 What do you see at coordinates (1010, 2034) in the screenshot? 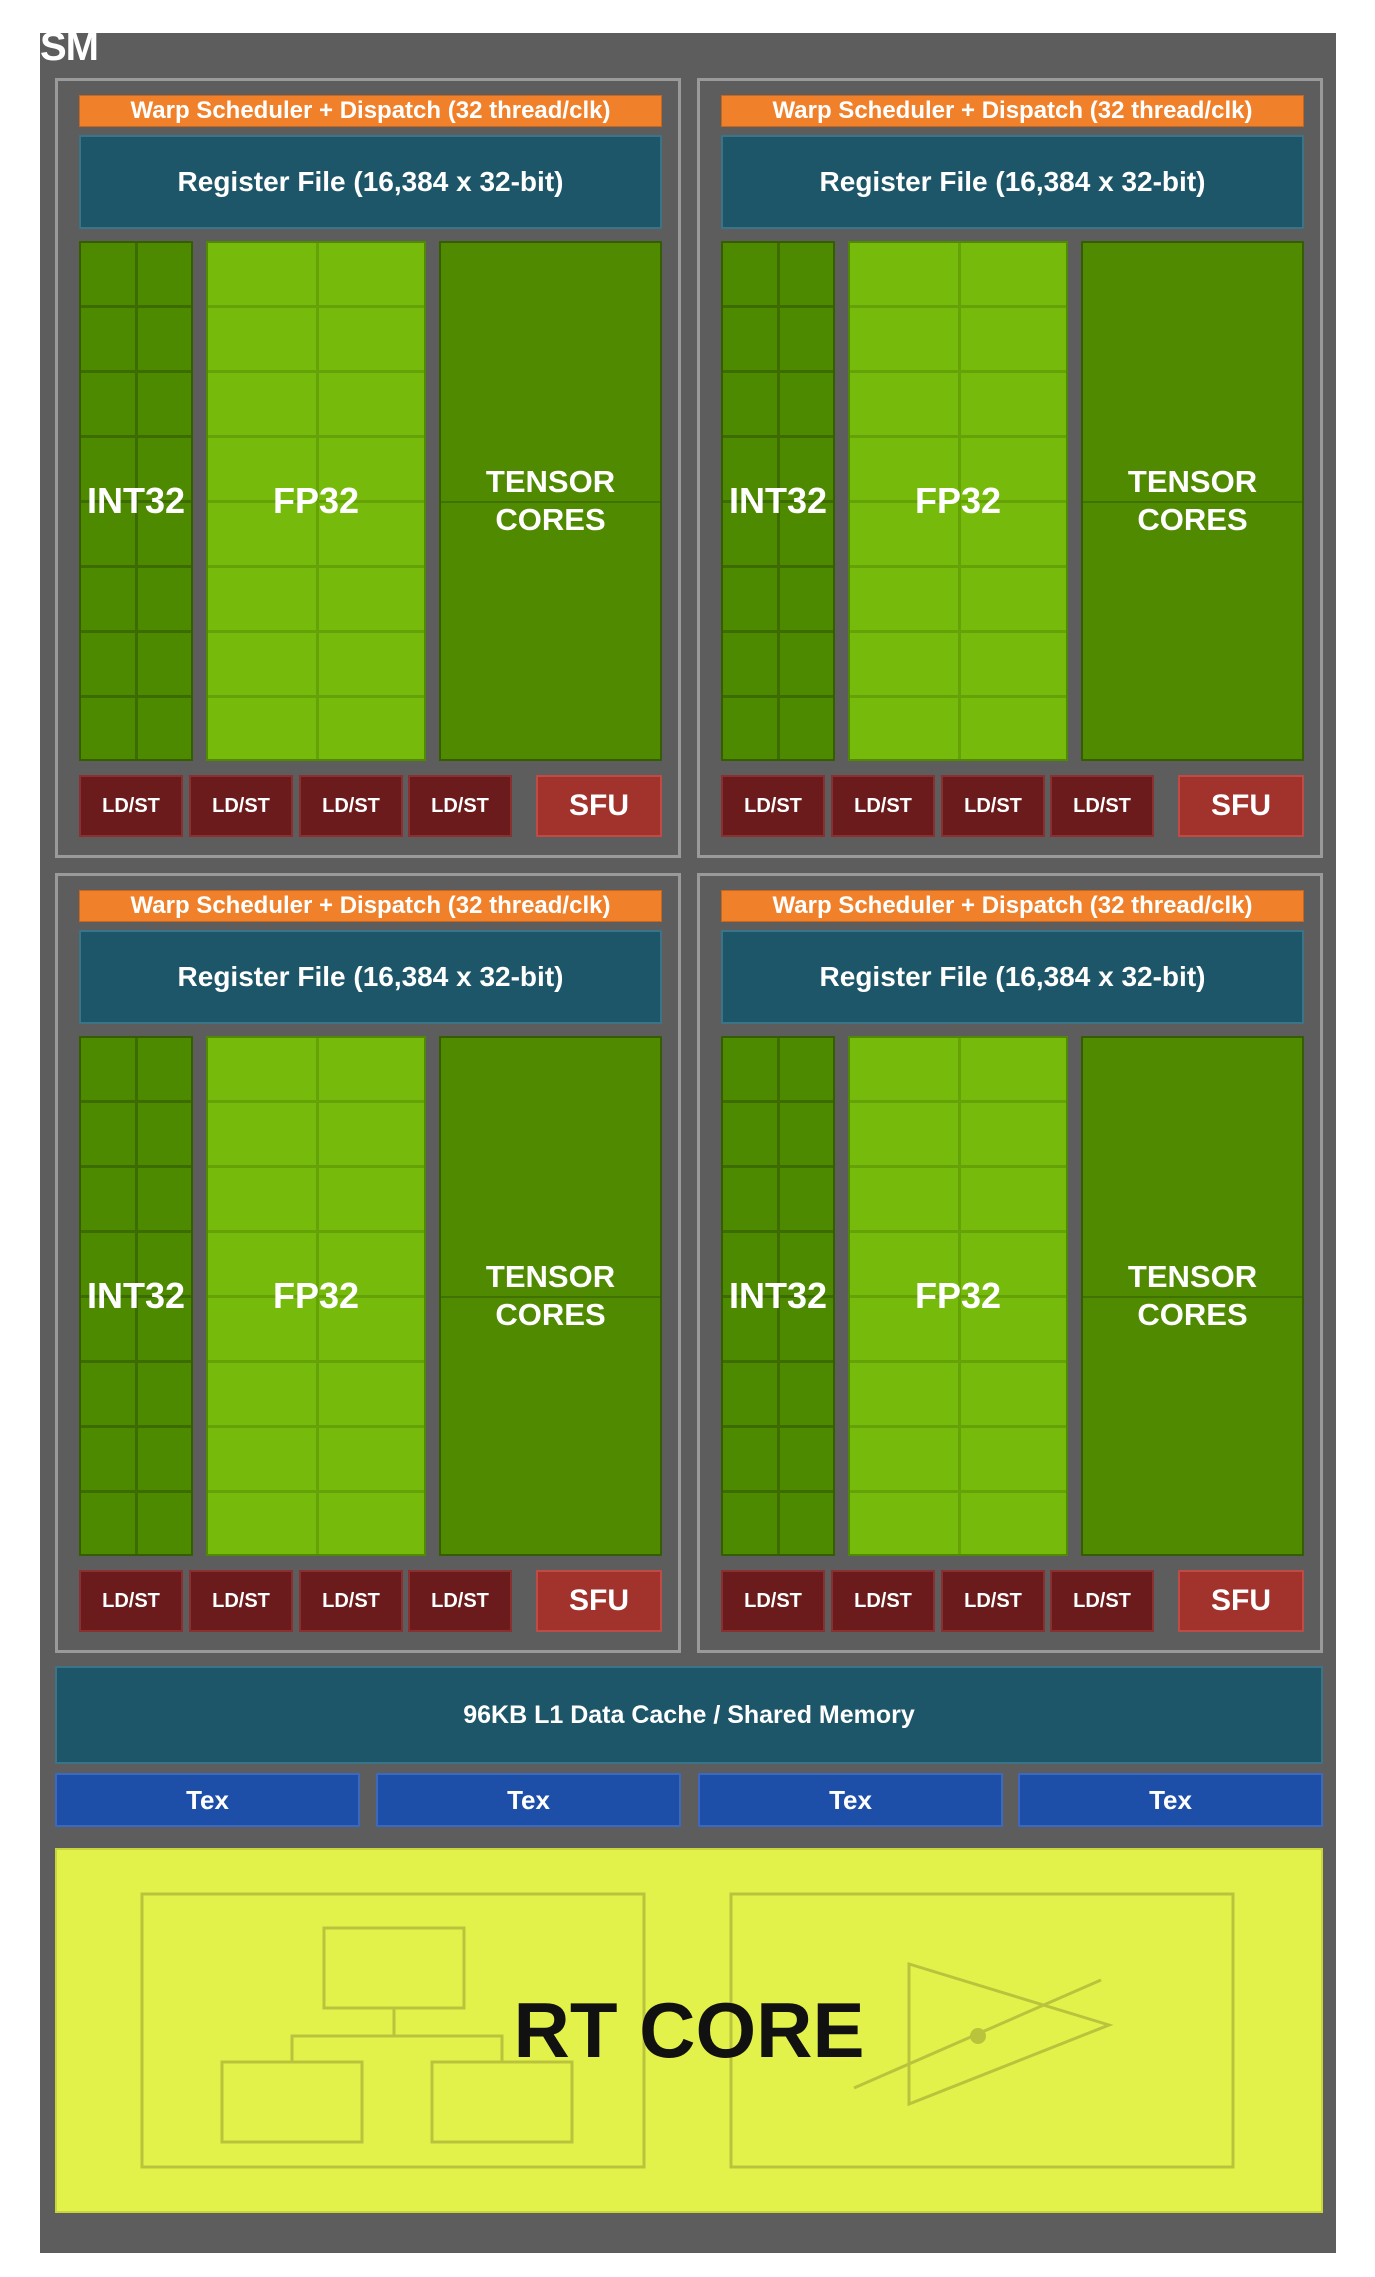
I see `triangle-shape` at bounding box center [1010, 2034].